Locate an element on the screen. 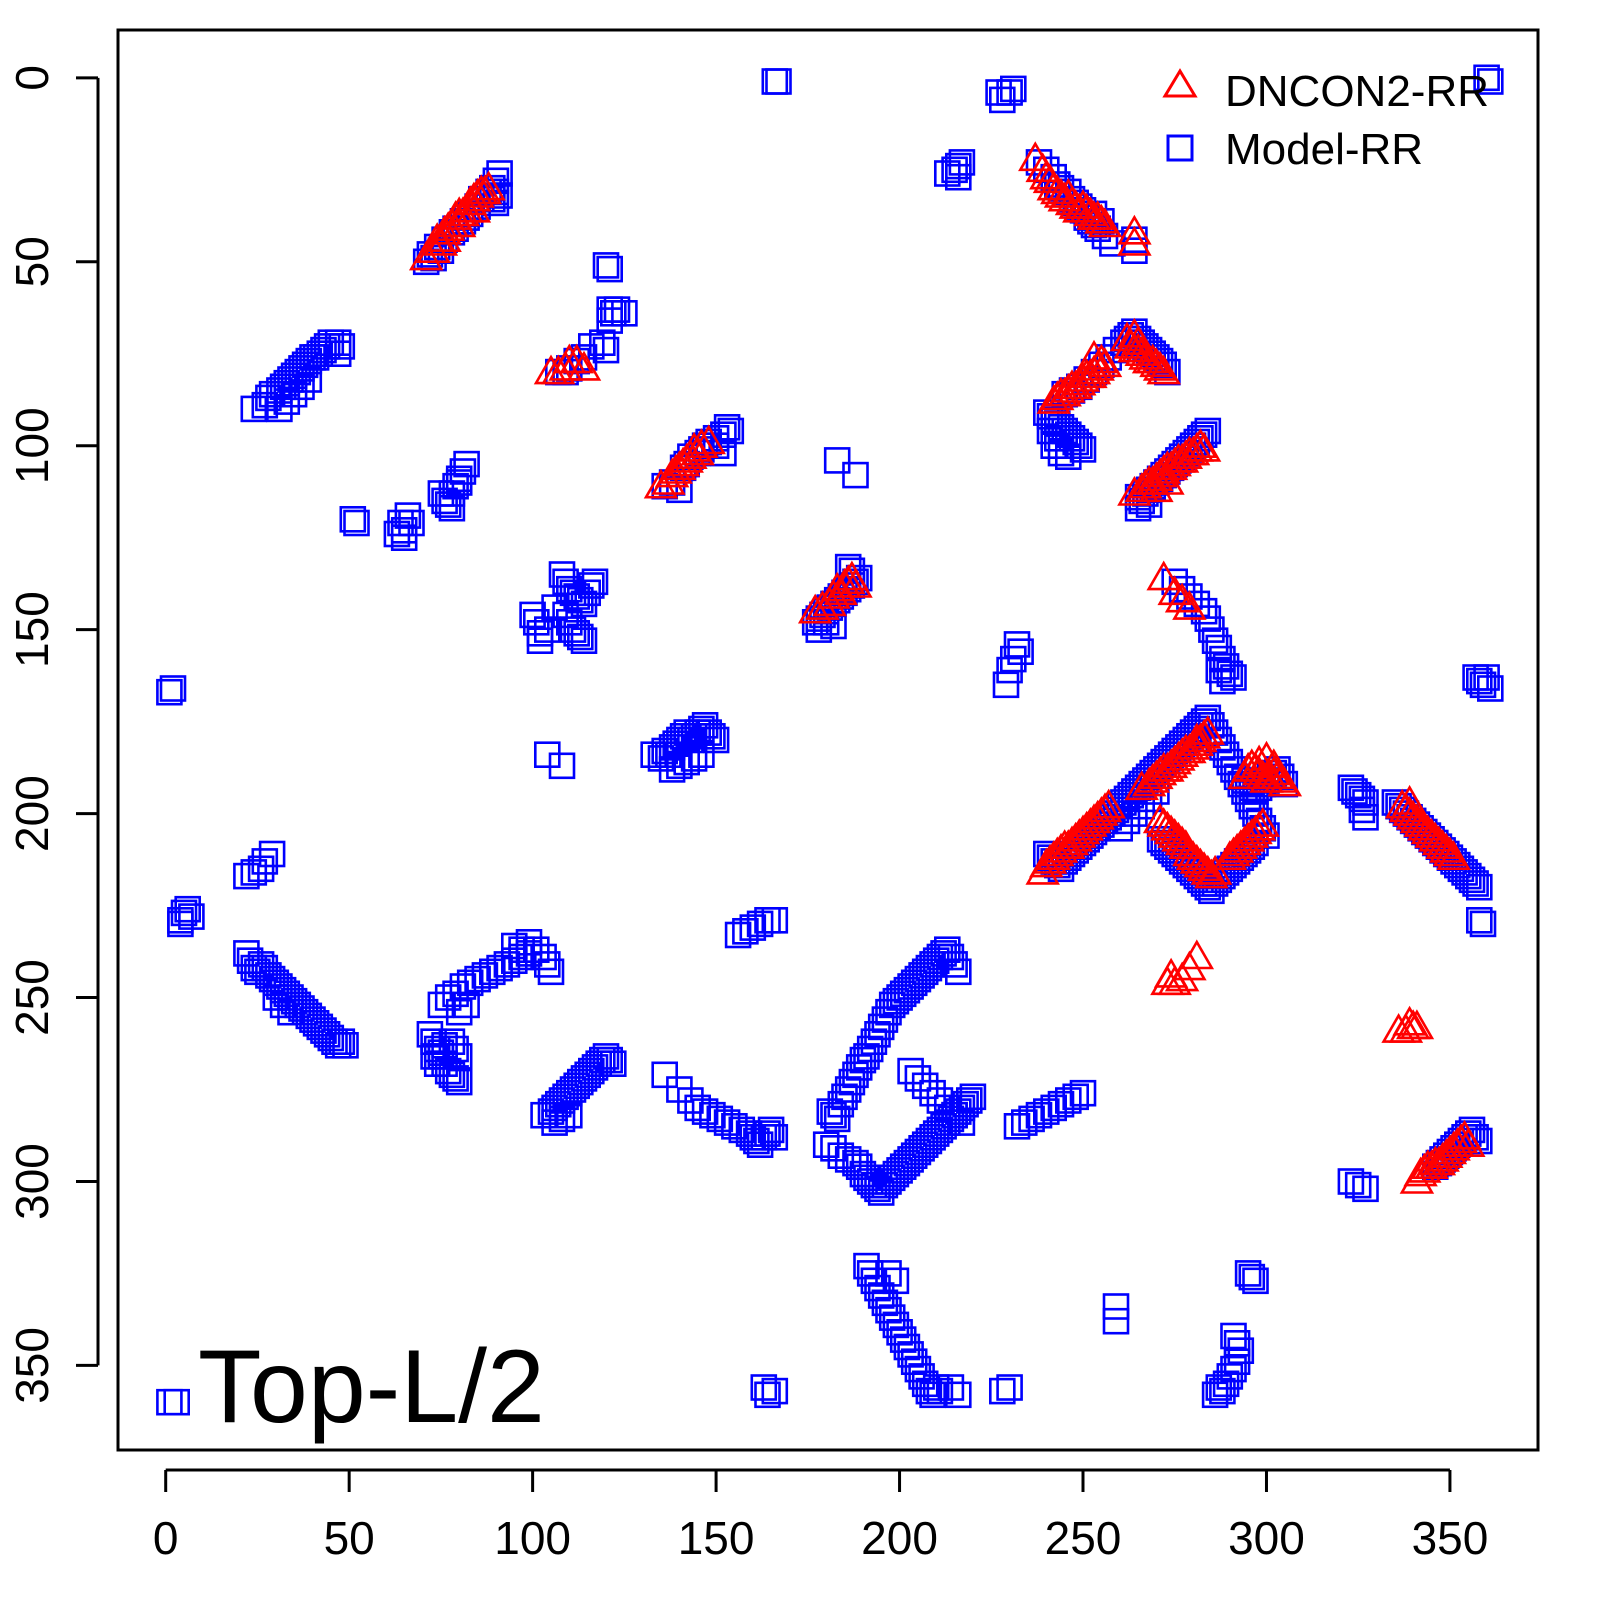  x-tick-label: 250 is located at coordinates (1083, 1538).